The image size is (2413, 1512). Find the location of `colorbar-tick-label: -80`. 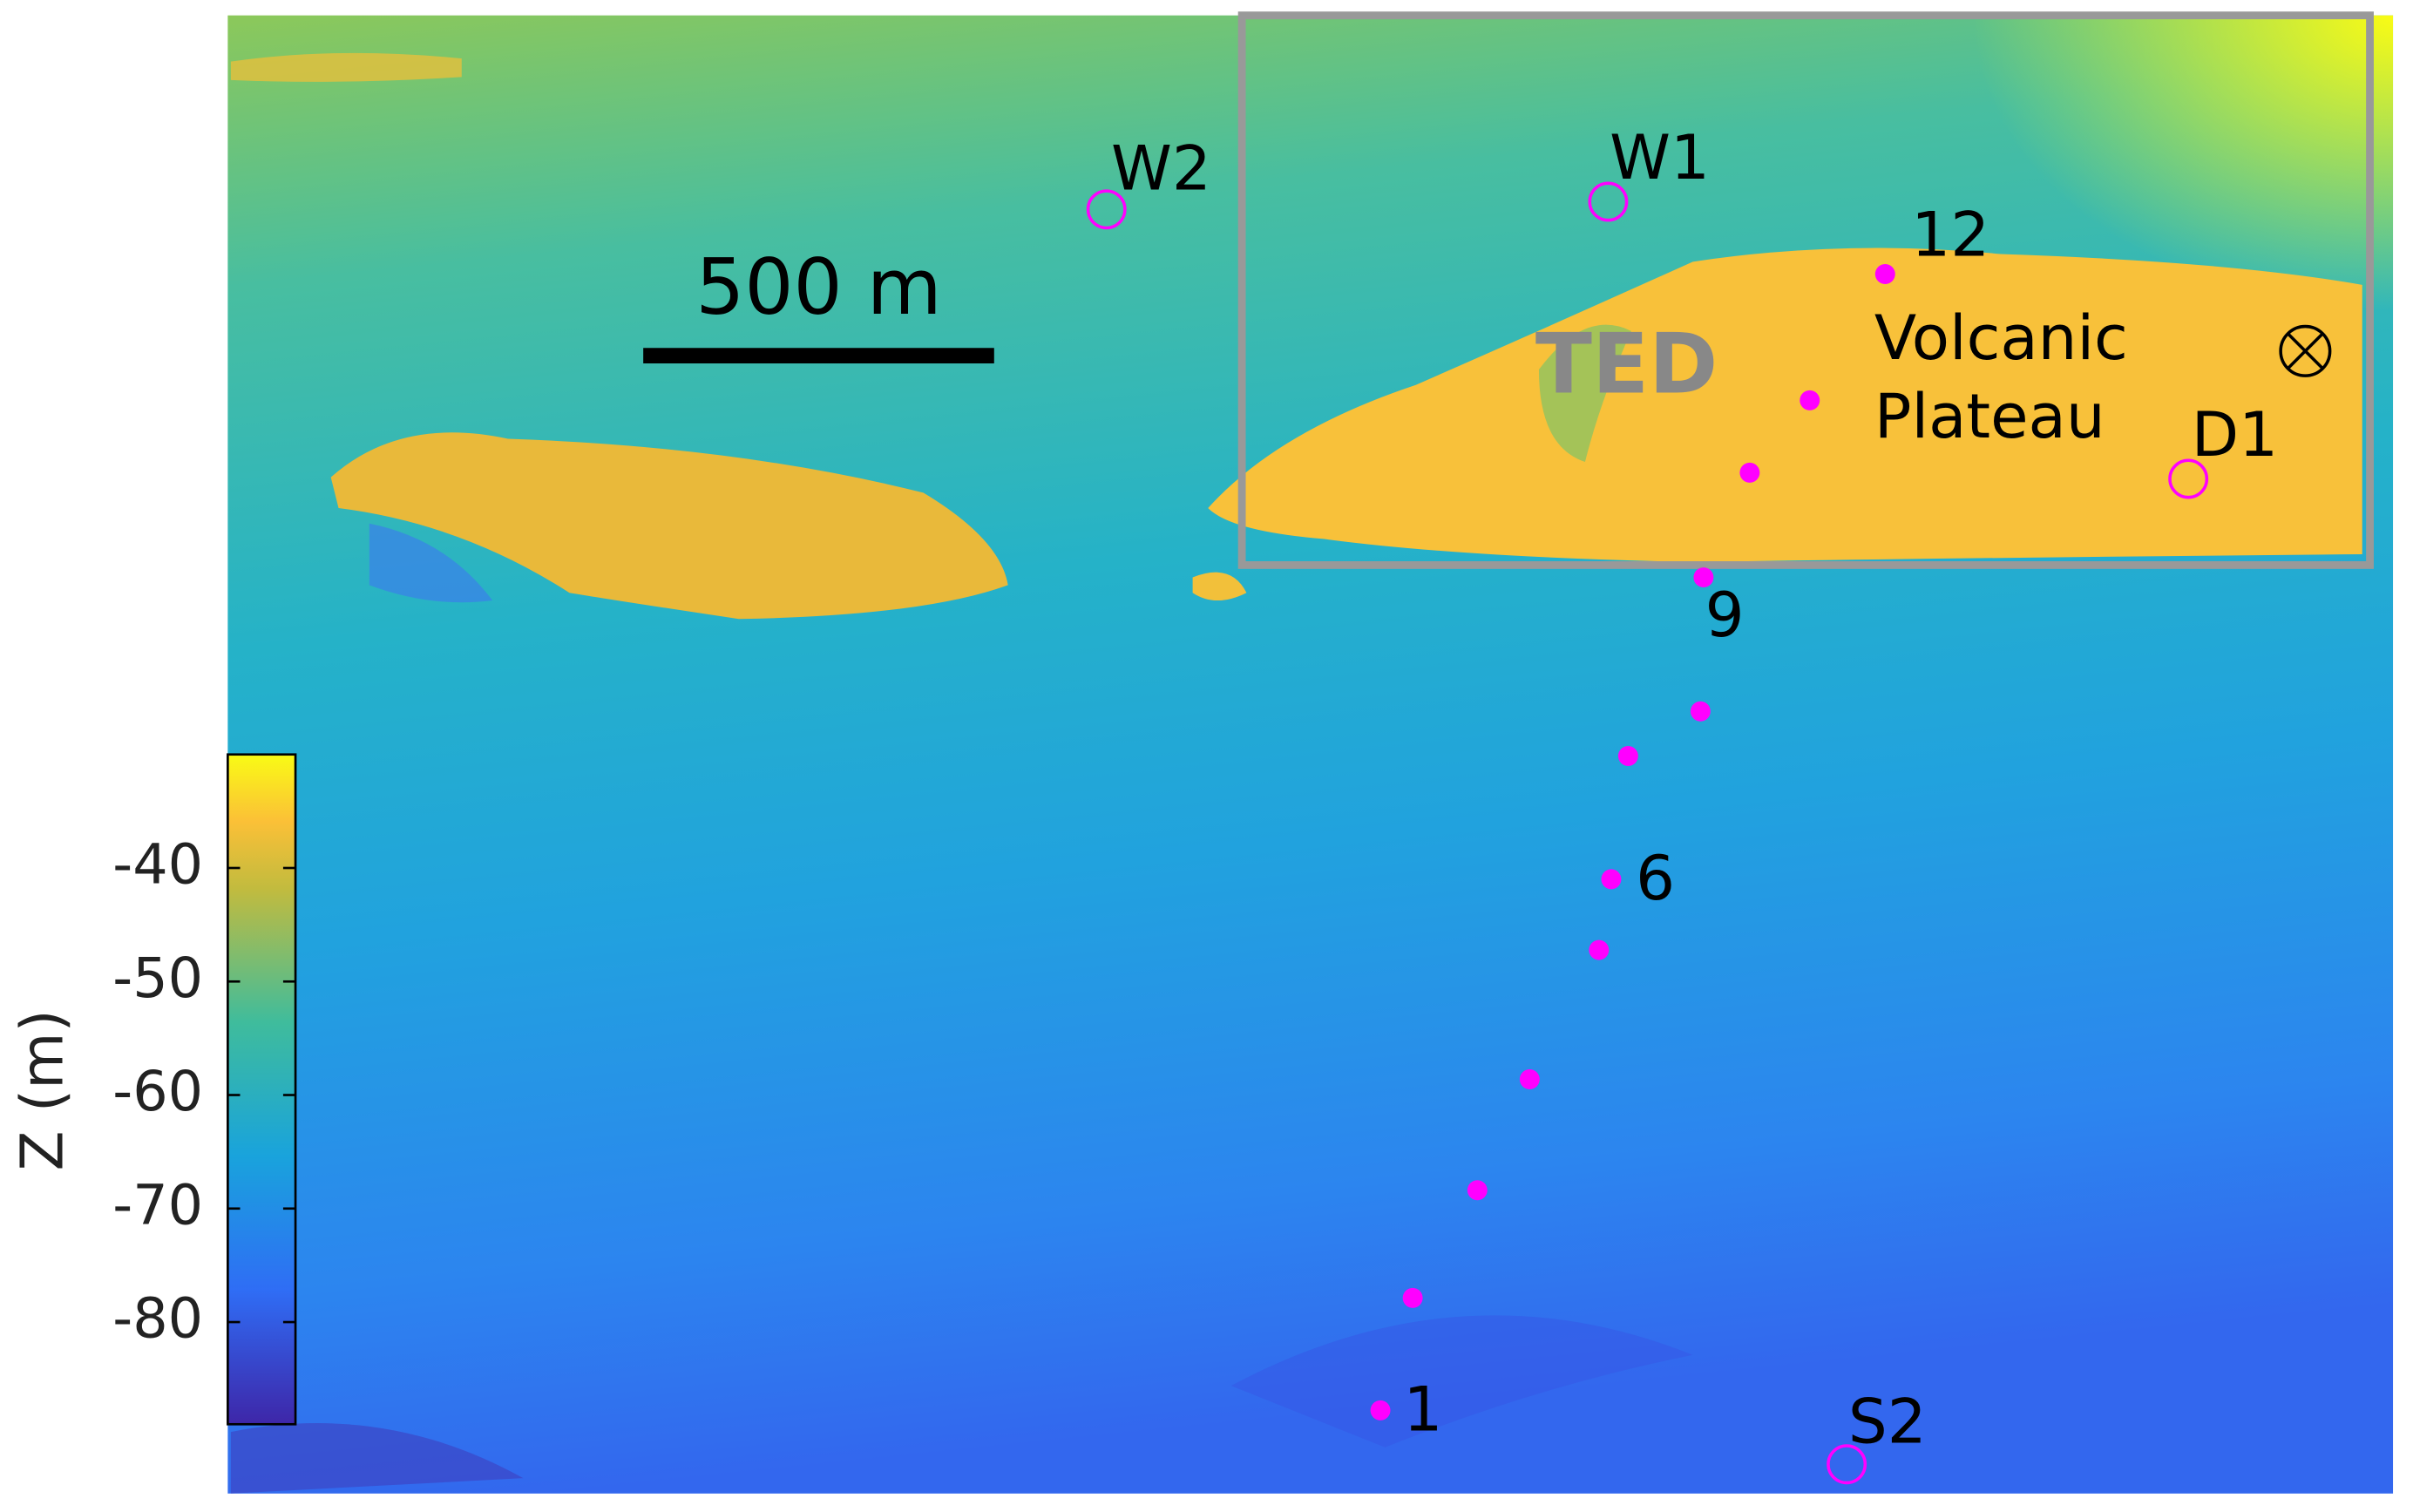

colorbar-tick-label: -80 is located at coordinates (157, 1318).